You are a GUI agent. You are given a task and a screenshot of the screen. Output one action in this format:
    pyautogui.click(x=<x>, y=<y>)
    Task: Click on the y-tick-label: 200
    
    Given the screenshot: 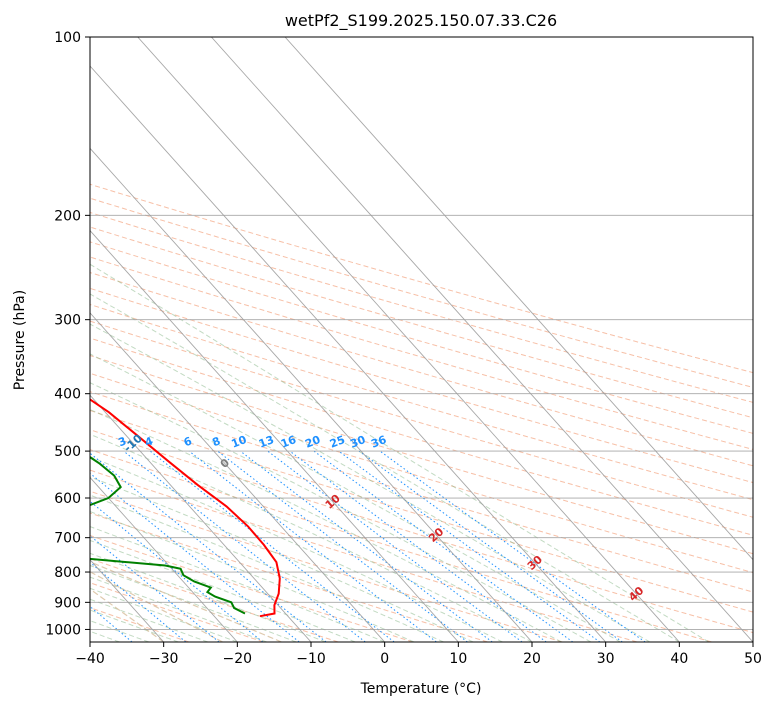 What is the action you would take?
    pyautogui.click(x=67, y=216)
    